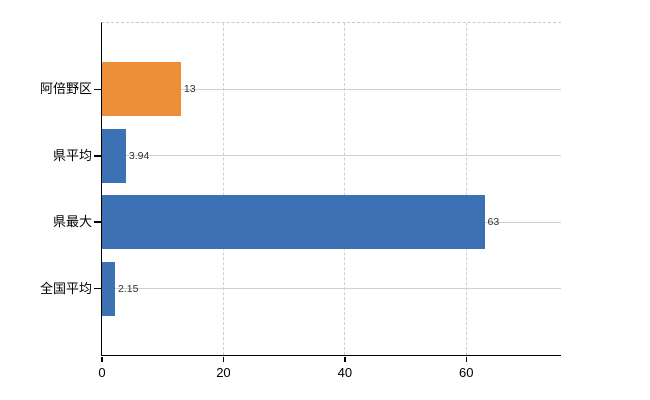 The height and width of the screenshot is (400, 650). I want to click on value-label: 13, so click(189, 89).